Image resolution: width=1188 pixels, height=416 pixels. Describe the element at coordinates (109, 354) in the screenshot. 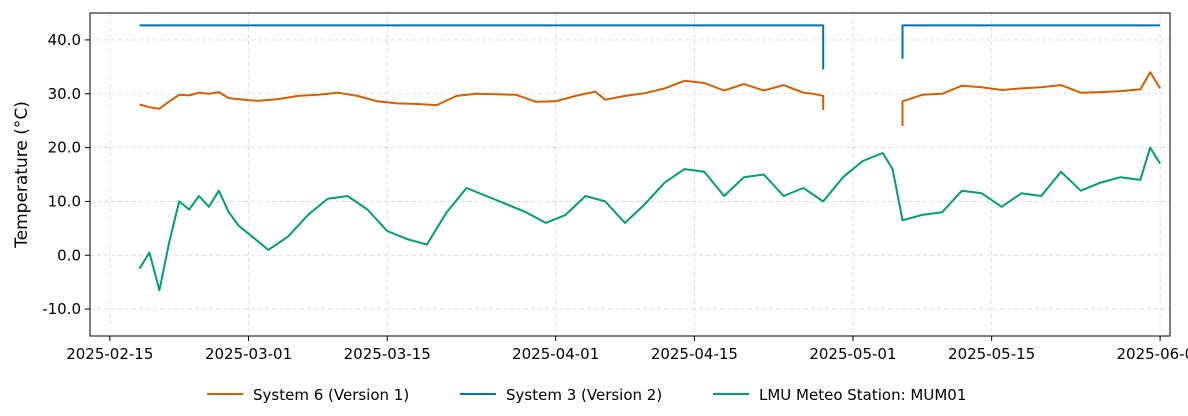

I see `x-tick-label: 2025-02-15` at that location.